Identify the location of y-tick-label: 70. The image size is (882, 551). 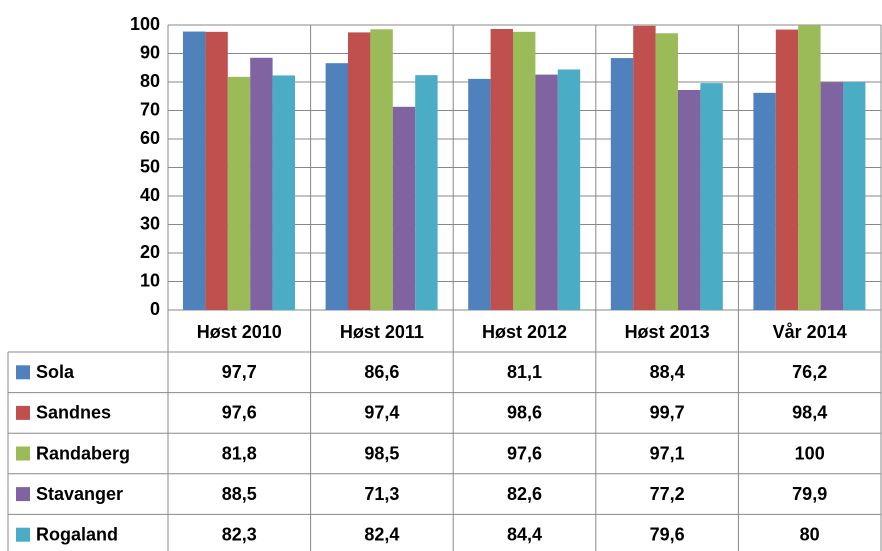
(150, 109).